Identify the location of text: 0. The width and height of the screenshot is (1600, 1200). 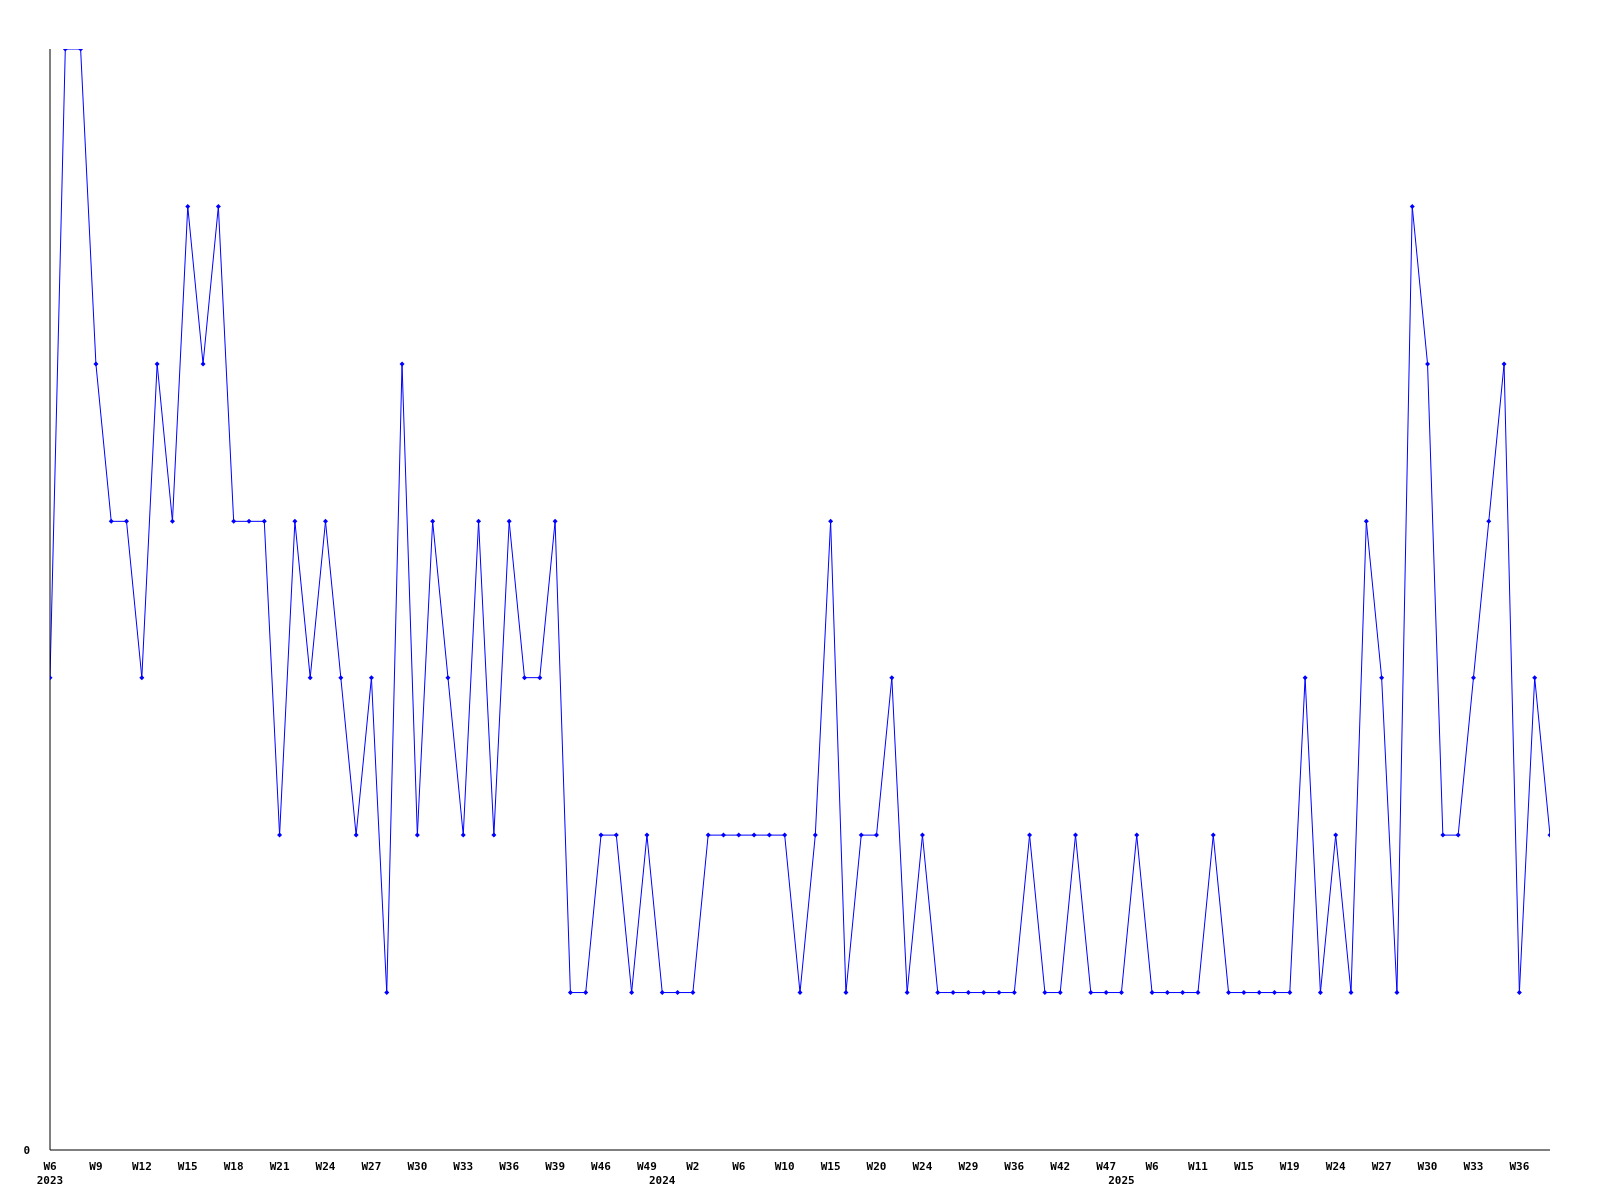
(26, 1150).